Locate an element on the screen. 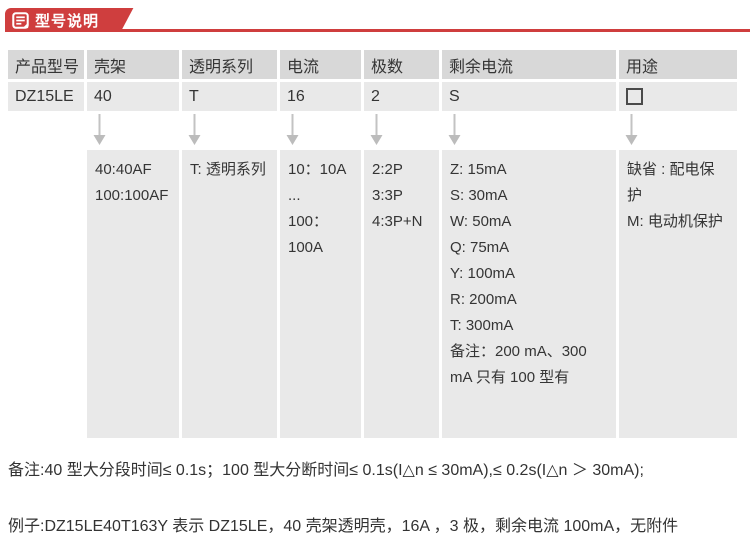 The height and width of the screenshot is (548, 750). detail-line: Z: 15mA is located at coordinates (478, 169).